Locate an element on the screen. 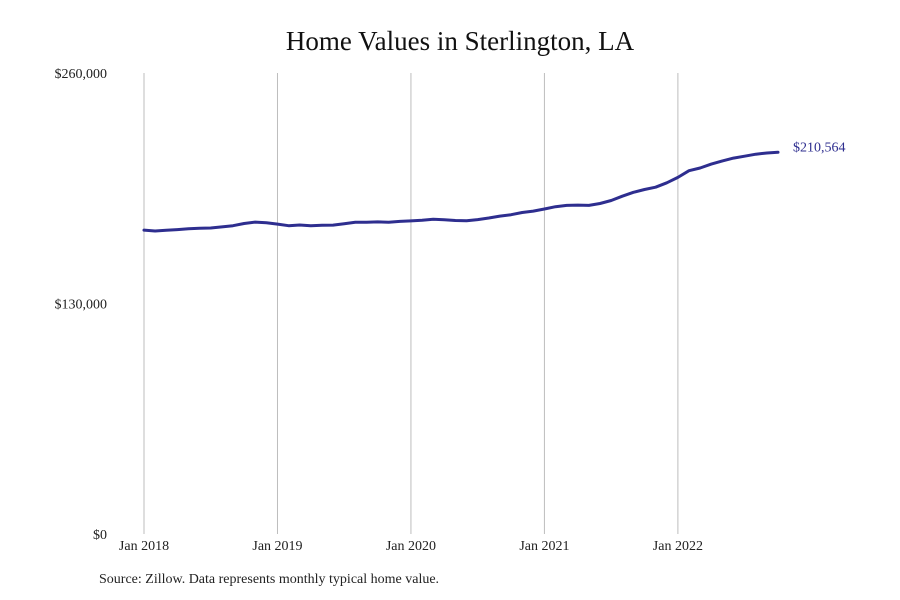  x-tick-label: Jan 2020 is located at coordinates (411, 546).